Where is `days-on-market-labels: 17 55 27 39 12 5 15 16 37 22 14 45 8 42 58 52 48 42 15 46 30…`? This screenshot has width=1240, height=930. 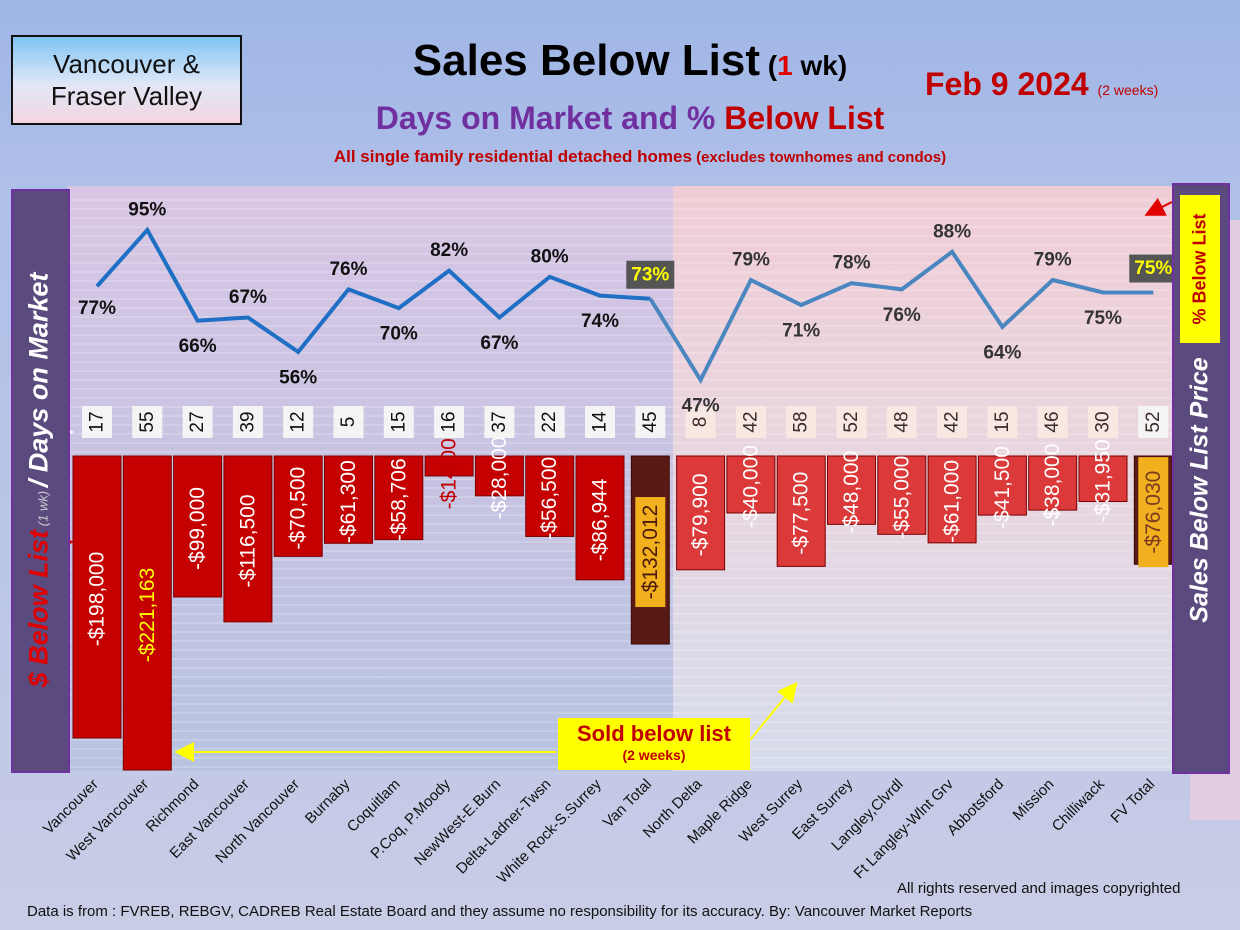
days-on-market-labels: 17 55 27 39 12 5 15 16 37 22 14 45 8 42 58 52 48 42 15 46 30… is located at coordinates (625, 422).